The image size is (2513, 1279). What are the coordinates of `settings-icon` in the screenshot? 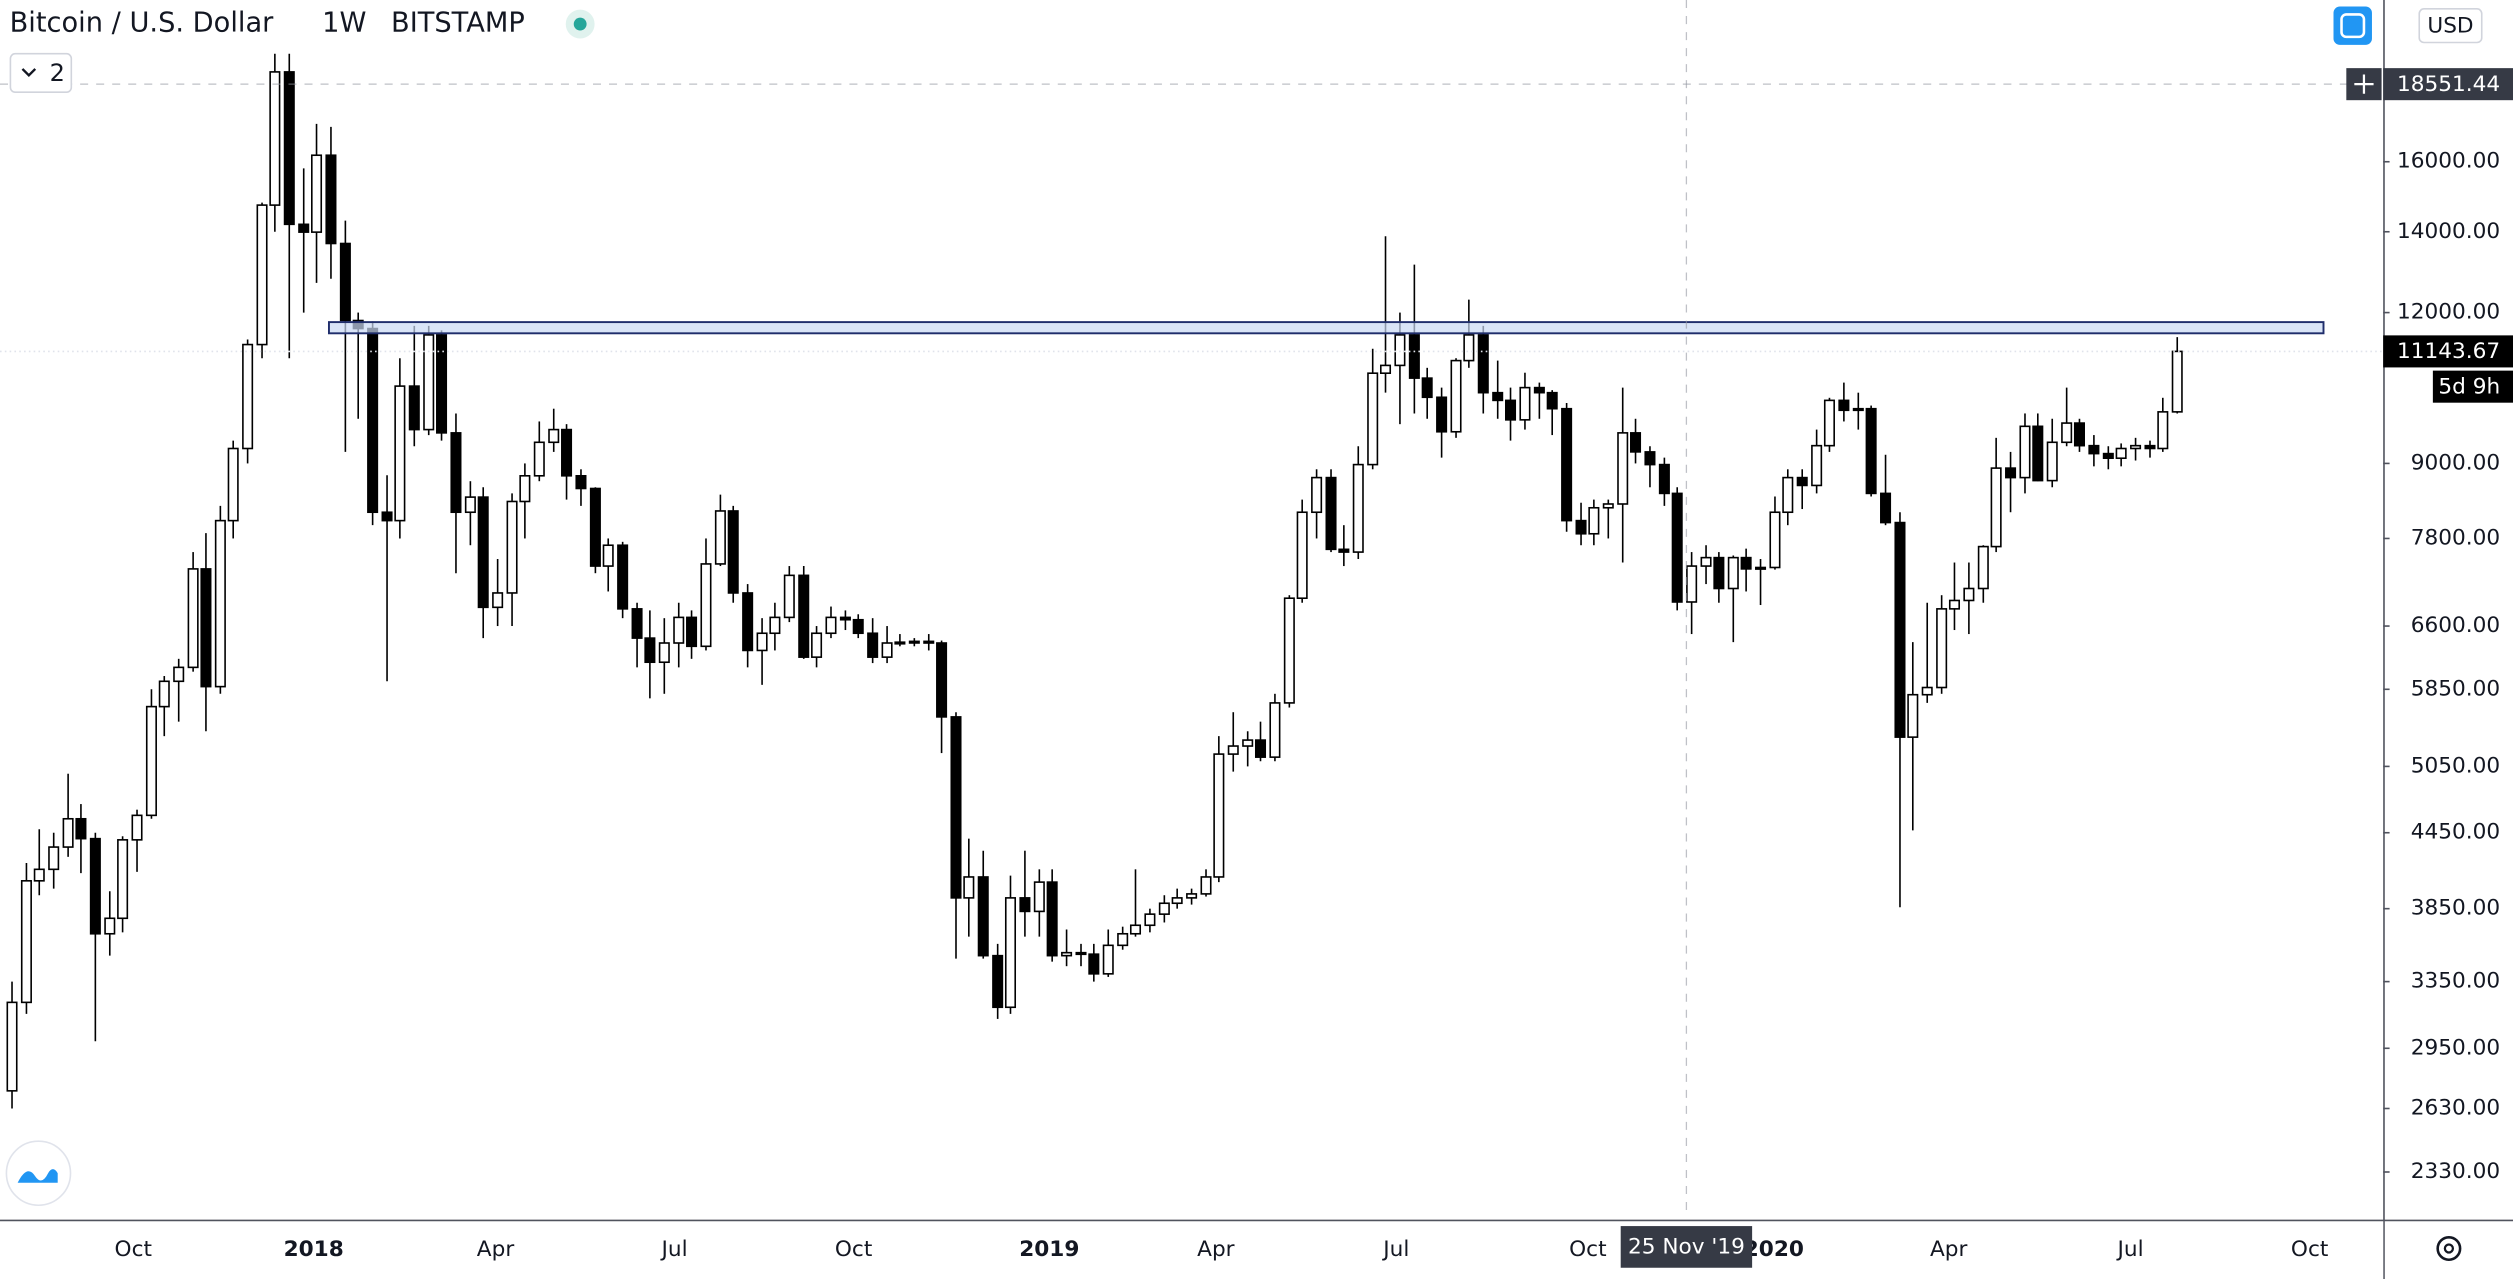 It's located at (2449, 1248).